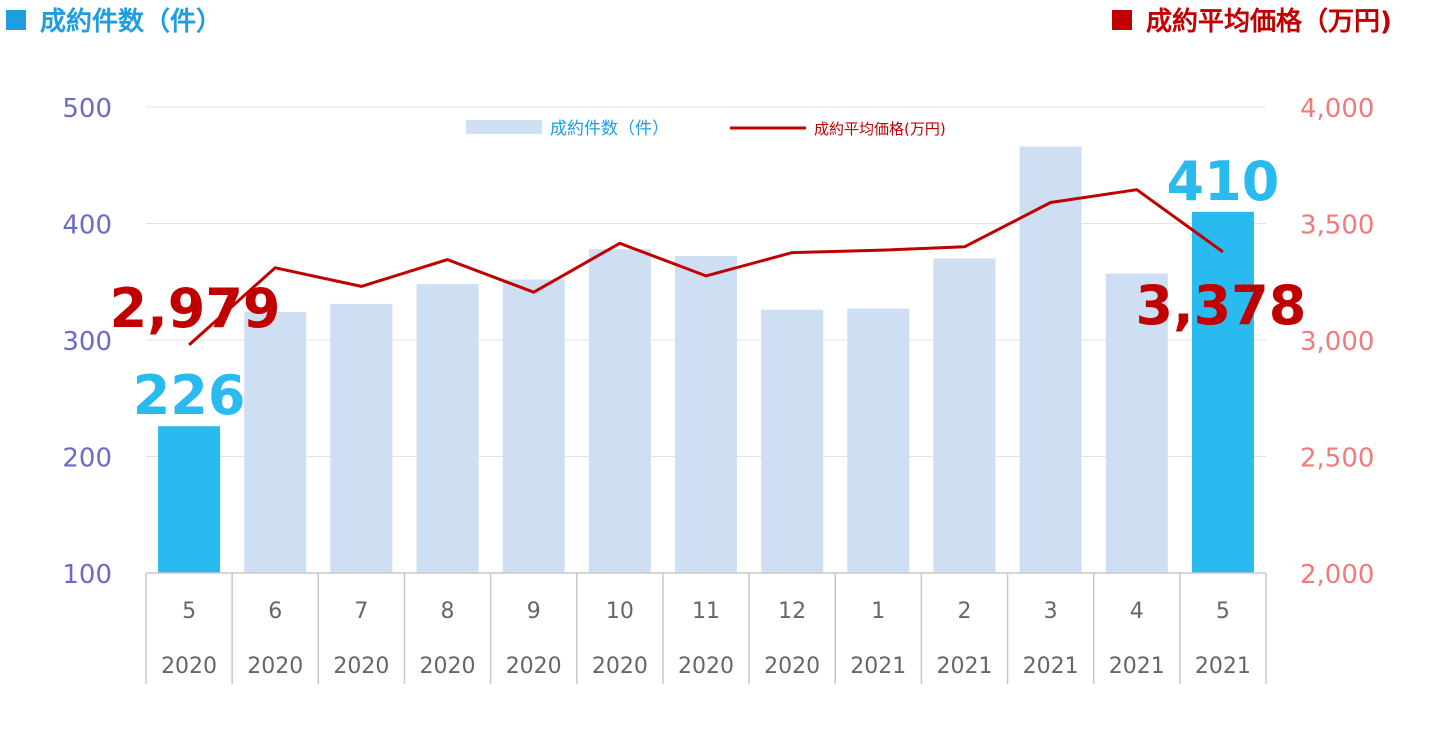 The height and width of the screenshot is (738, 1440). What do you see at coordinates (275, 611) in the screenshot?
I see `x-tick-label-month: 6` at bounding box center [275, 611].